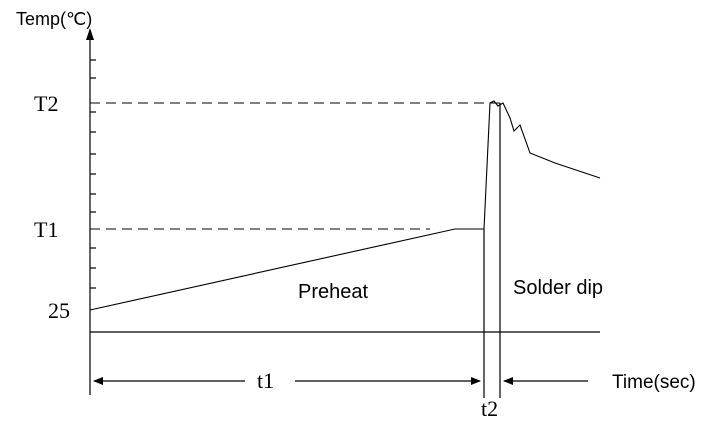  What do you see at coordinates (333, 292) in the screenshot?
I see `preheat-label: Preheat` at bounding box center [333, 292].